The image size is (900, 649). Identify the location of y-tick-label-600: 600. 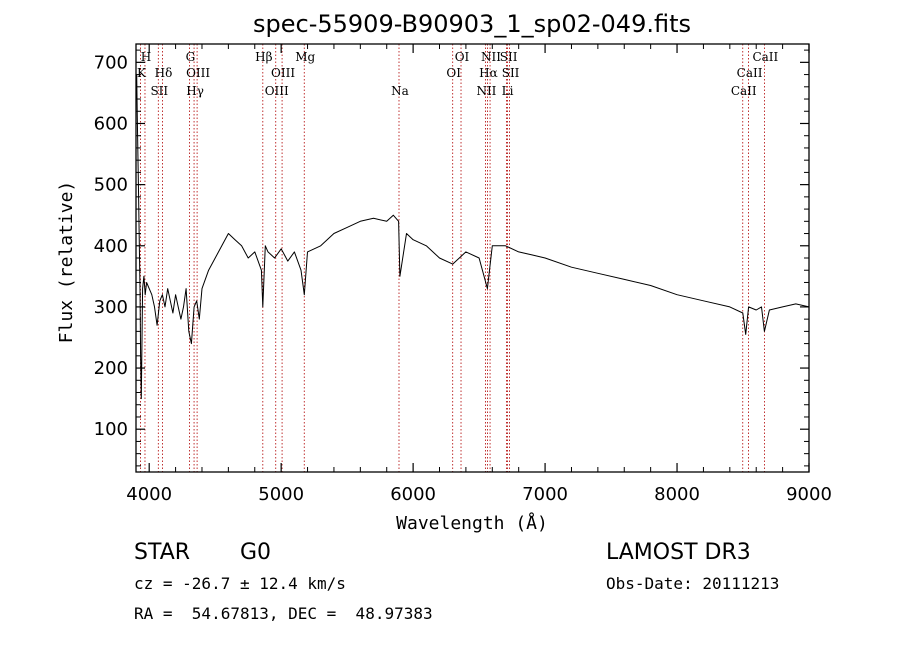
(111, 123).